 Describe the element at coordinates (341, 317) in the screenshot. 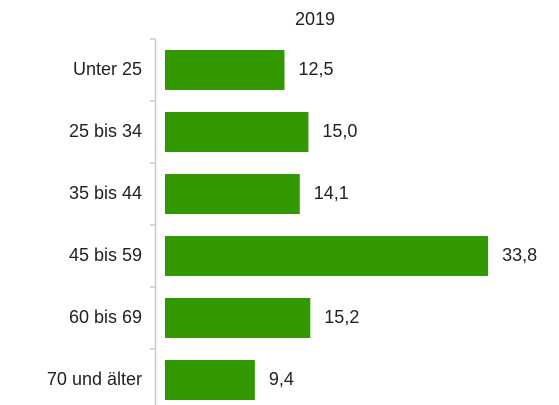

I see `value-label: 15,2` at that location.